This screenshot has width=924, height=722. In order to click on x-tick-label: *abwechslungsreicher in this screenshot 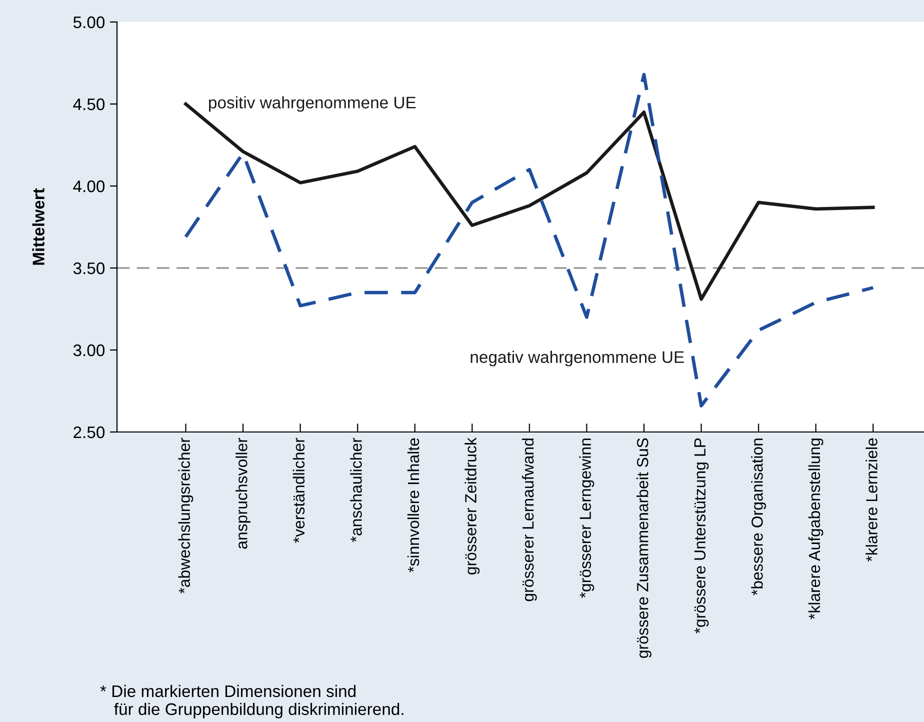, I will do `click(186, 516)`.